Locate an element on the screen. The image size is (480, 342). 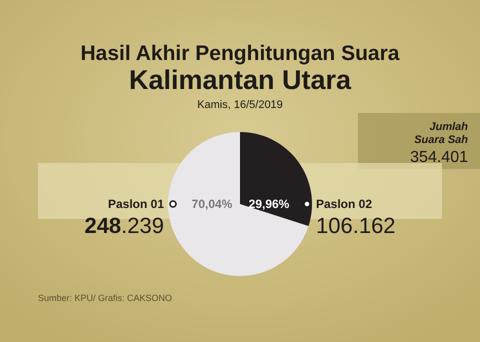
text: 70,04% is located at coordinates (212, 204).